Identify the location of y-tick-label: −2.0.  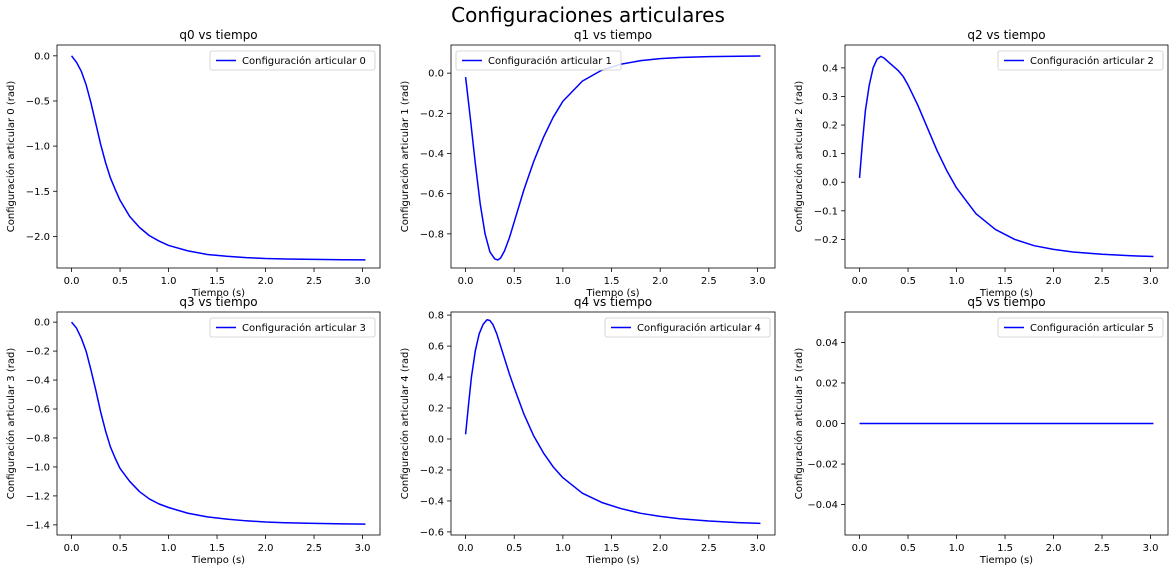
(38, 237).